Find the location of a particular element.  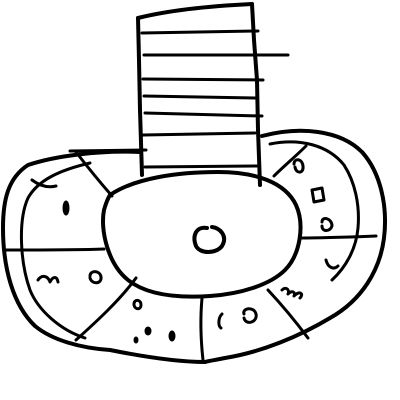

tower-left-rail is located at coordinates (140, 96).